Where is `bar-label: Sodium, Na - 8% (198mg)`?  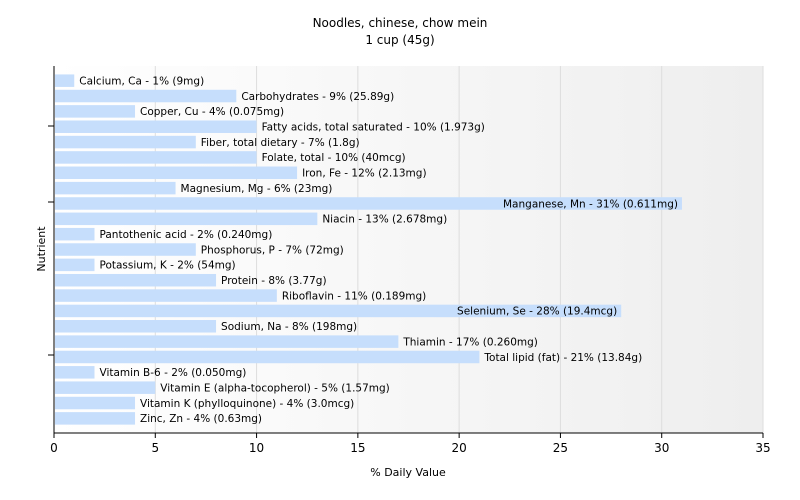
bar-label: Sodium, Na - 8% (198mg) is located at coordinates (289, 327).